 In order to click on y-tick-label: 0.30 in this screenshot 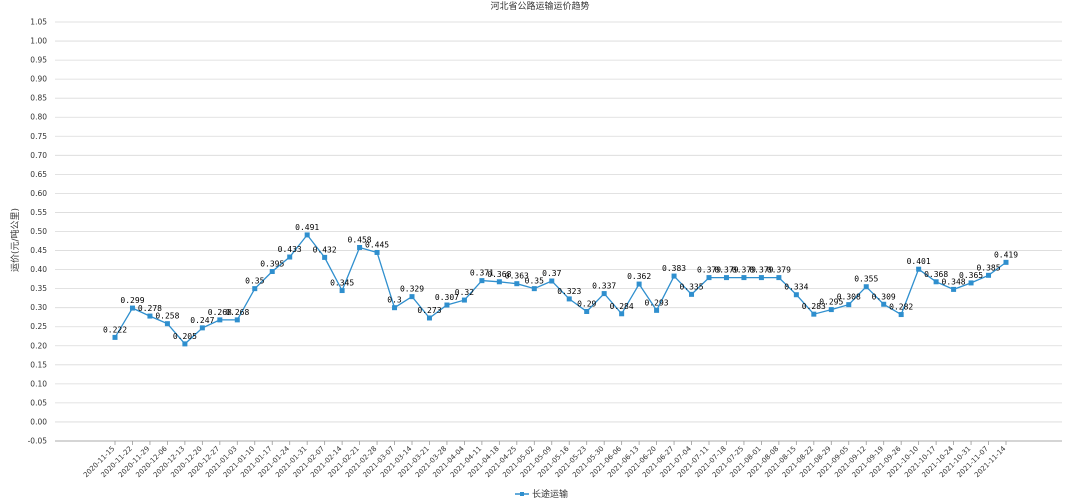, I will do `click(38, 307)`.